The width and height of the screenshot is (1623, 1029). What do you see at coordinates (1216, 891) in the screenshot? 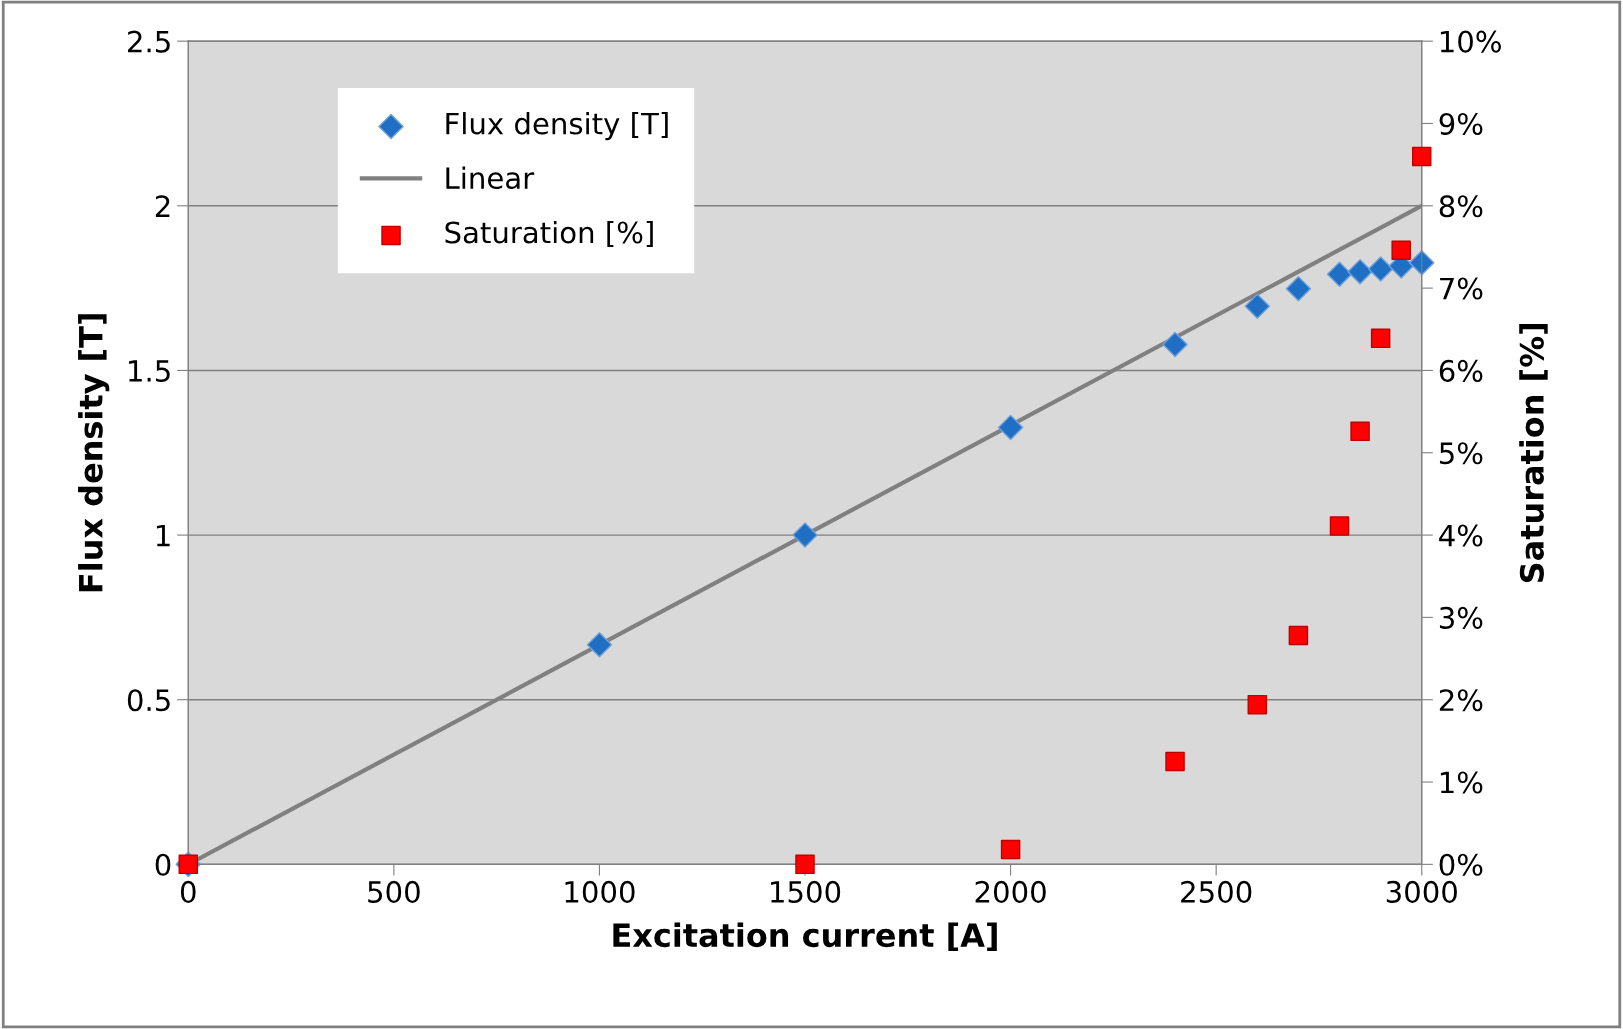
I see `x-tick-label: 2500` at bounding box center [1216, 891].